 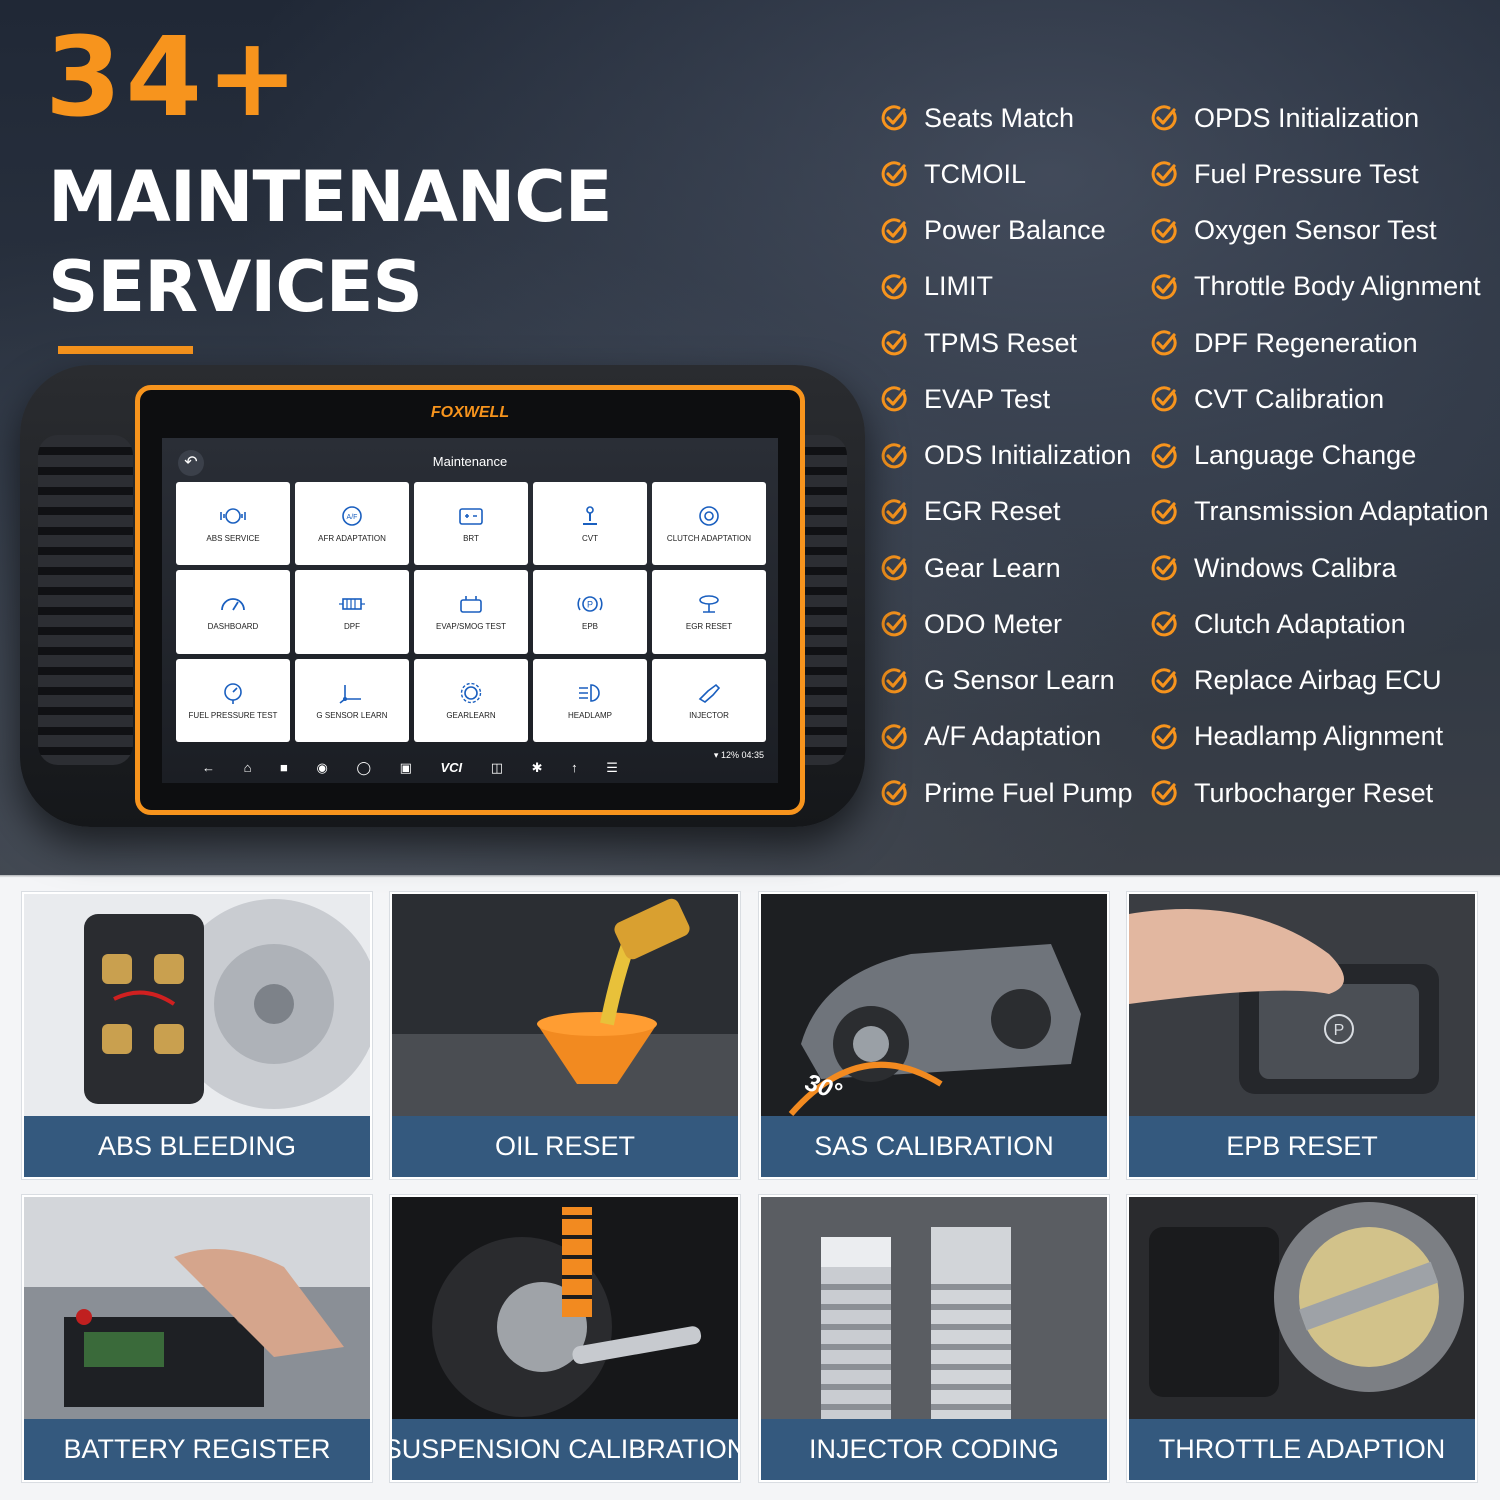 What do you see at coordinates (471, 700) in the screenshot?
I see `tile-gearlearn: GEARLEARN` at bounding box center [471, 700].